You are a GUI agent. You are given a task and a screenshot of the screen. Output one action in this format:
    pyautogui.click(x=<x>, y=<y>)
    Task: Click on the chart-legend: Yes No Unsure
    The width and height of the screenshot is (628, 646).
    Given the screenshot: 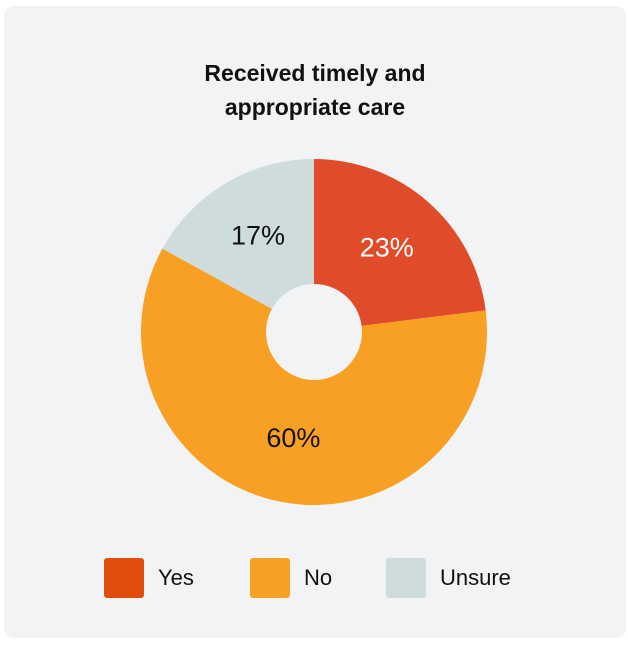 What is the action you would take?
    pyautogui.click(x=314, y=578)
    